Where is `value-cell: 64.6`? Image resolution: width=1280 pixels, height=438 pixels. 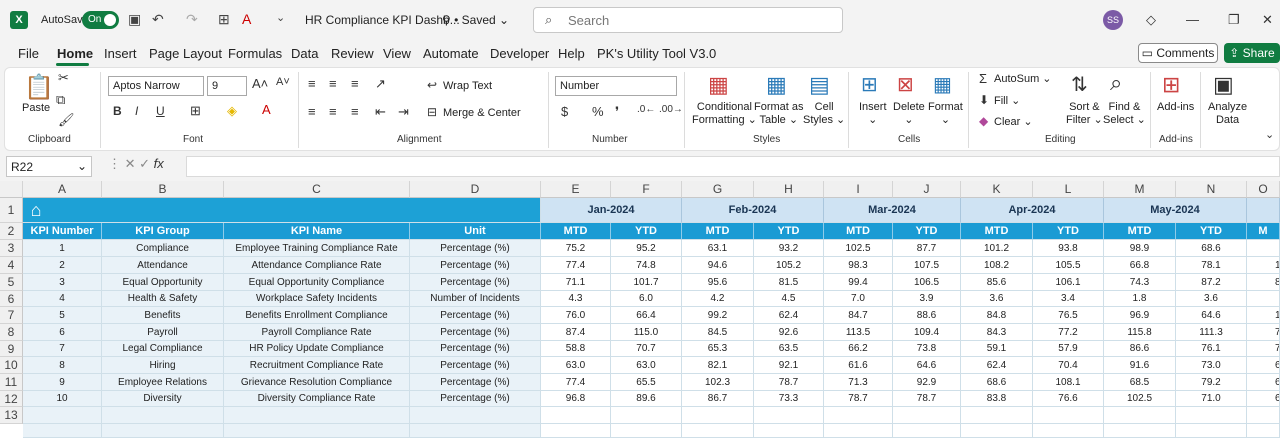
value-cell: 64.6 is located at coordinates (927, 365).